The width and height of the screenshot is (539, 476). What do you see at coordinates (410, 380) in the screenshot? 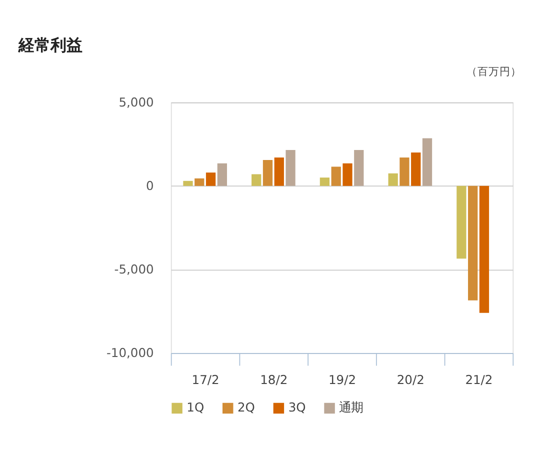
I see `x-tick-label: 20/2` at bounding box center [410, 380].